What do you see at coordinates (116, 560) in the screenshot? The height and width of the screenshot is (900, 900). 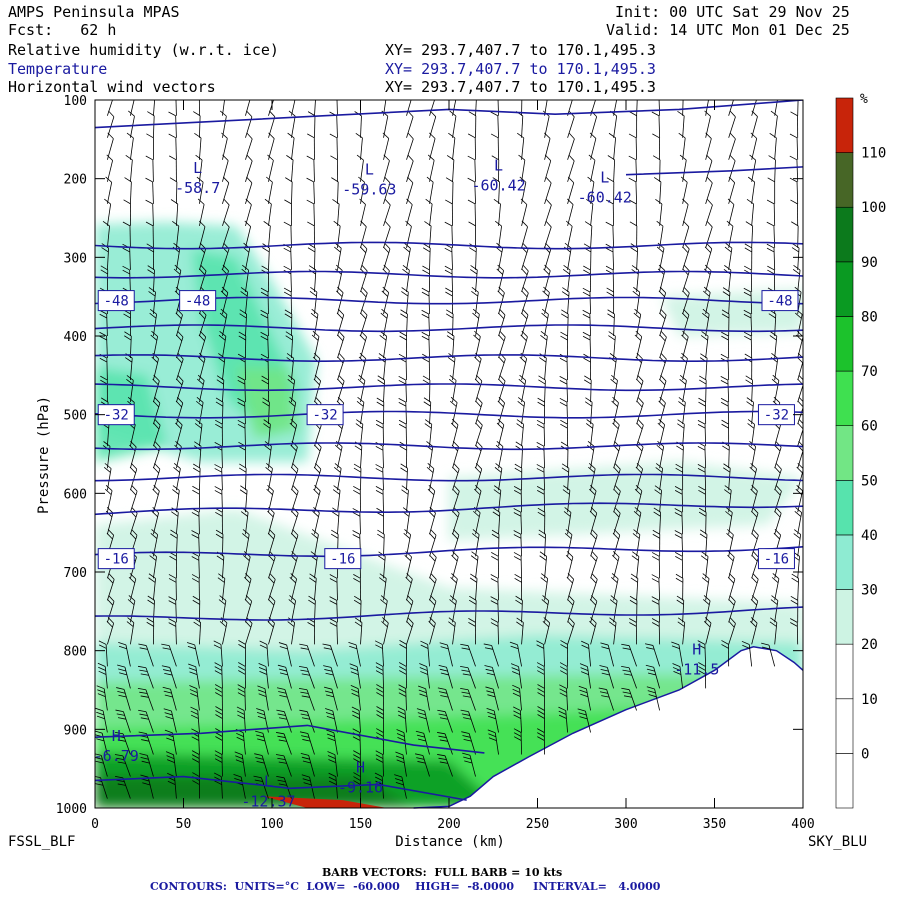 I see `contour-label: -16` at bounding box center [116, 560].